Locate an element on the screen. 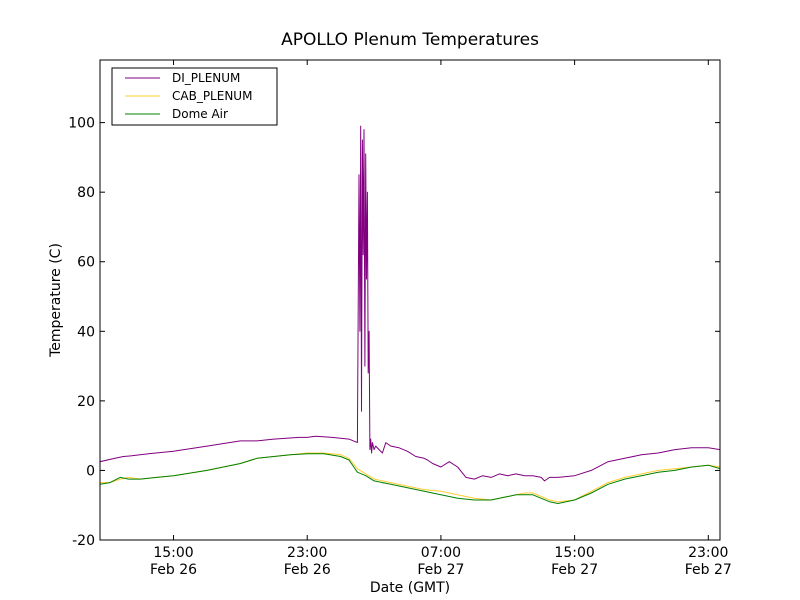 Image resolution: width=800 pixels, height=600 pixels. series-line-dome-air is located at coordinates (410, 478).